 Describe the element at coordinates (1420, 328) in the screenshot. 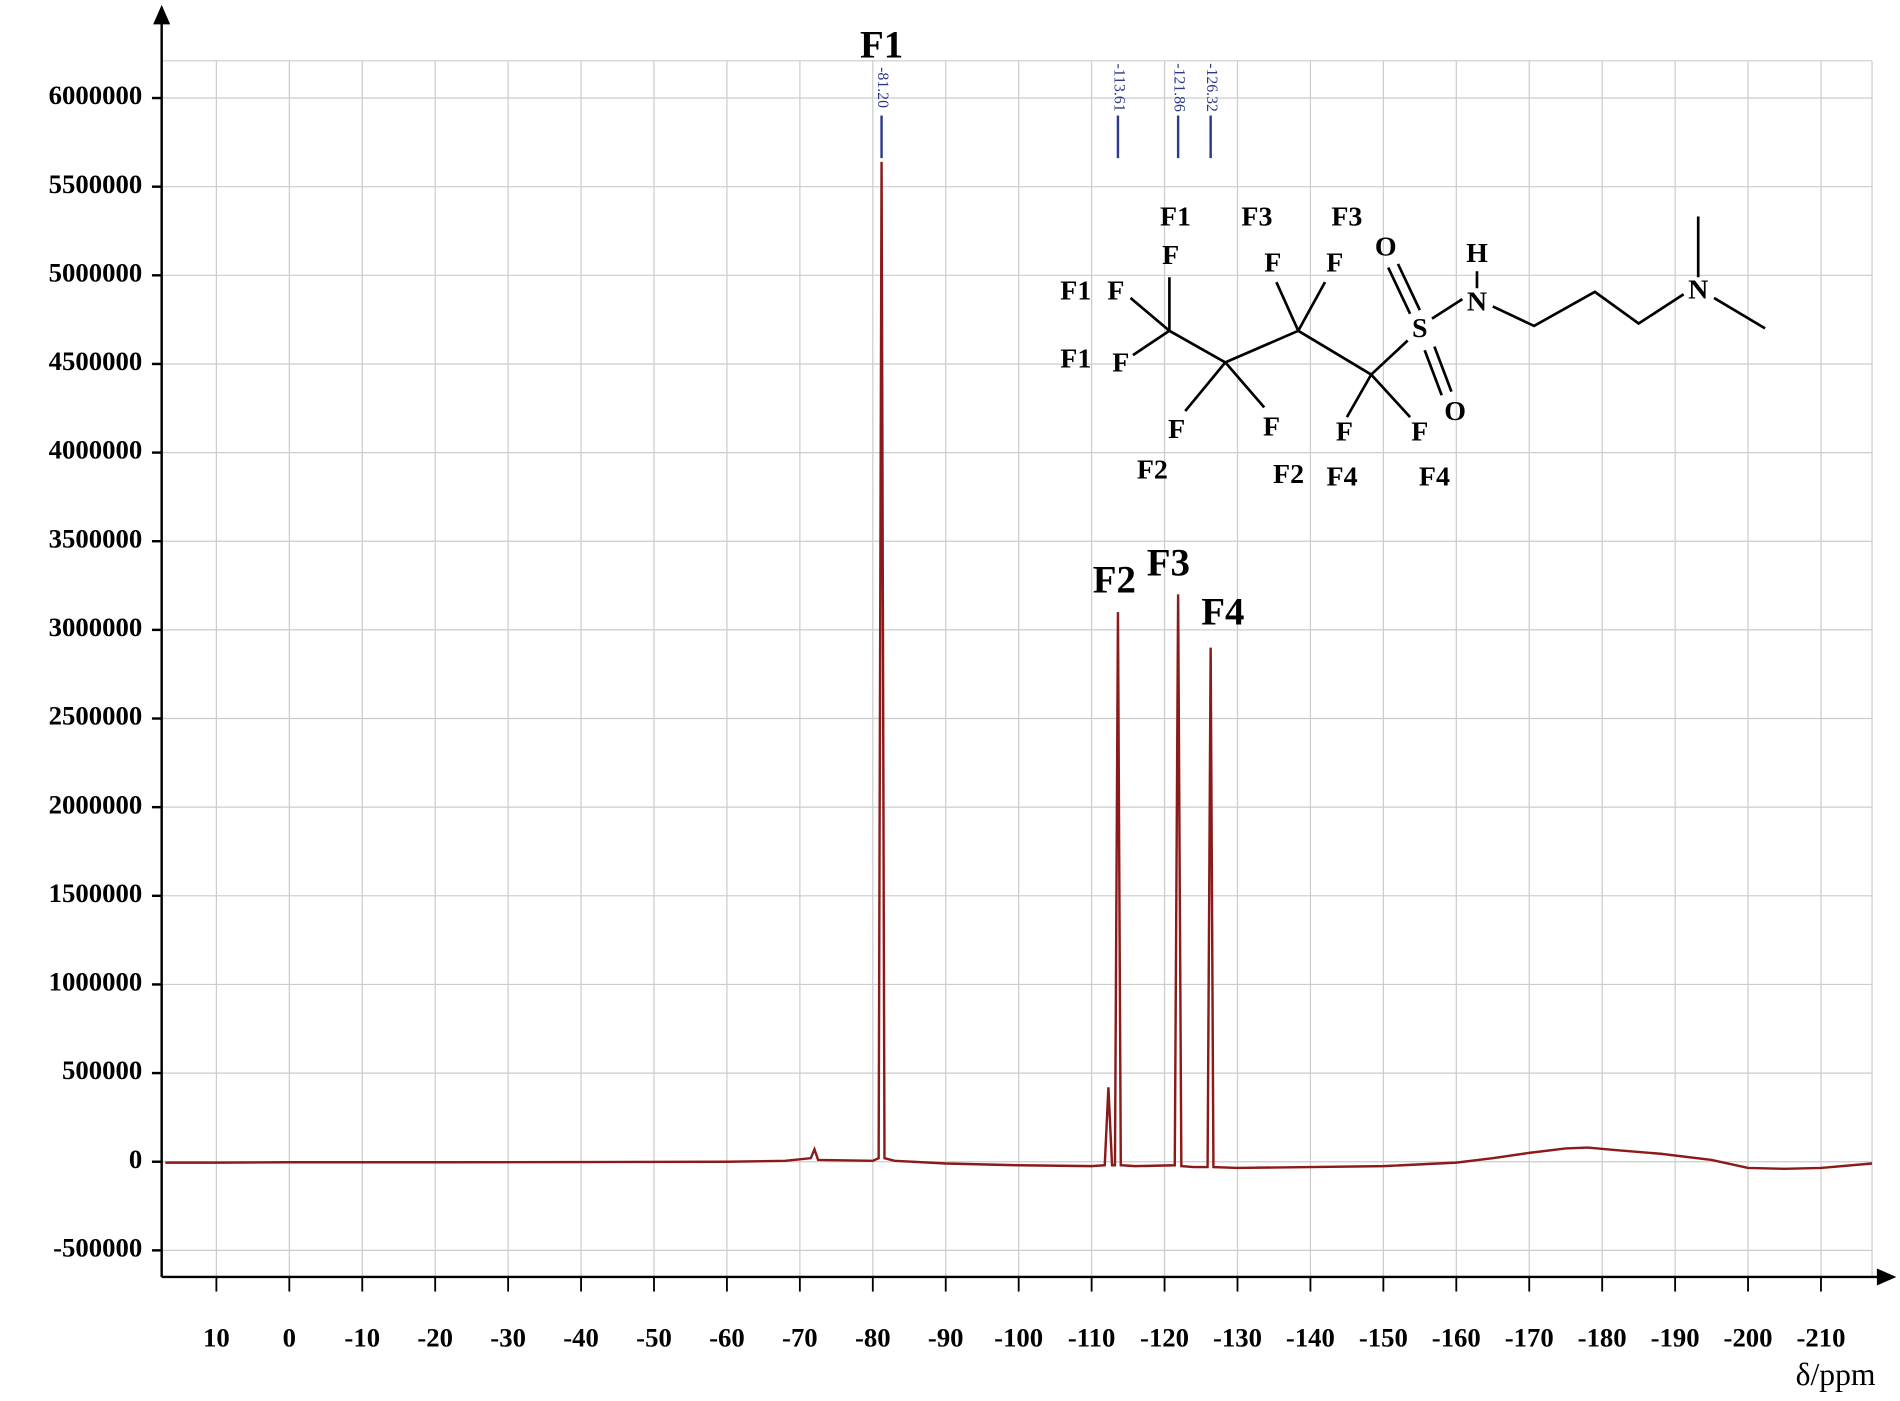

I see `structure-label: S` at that location.